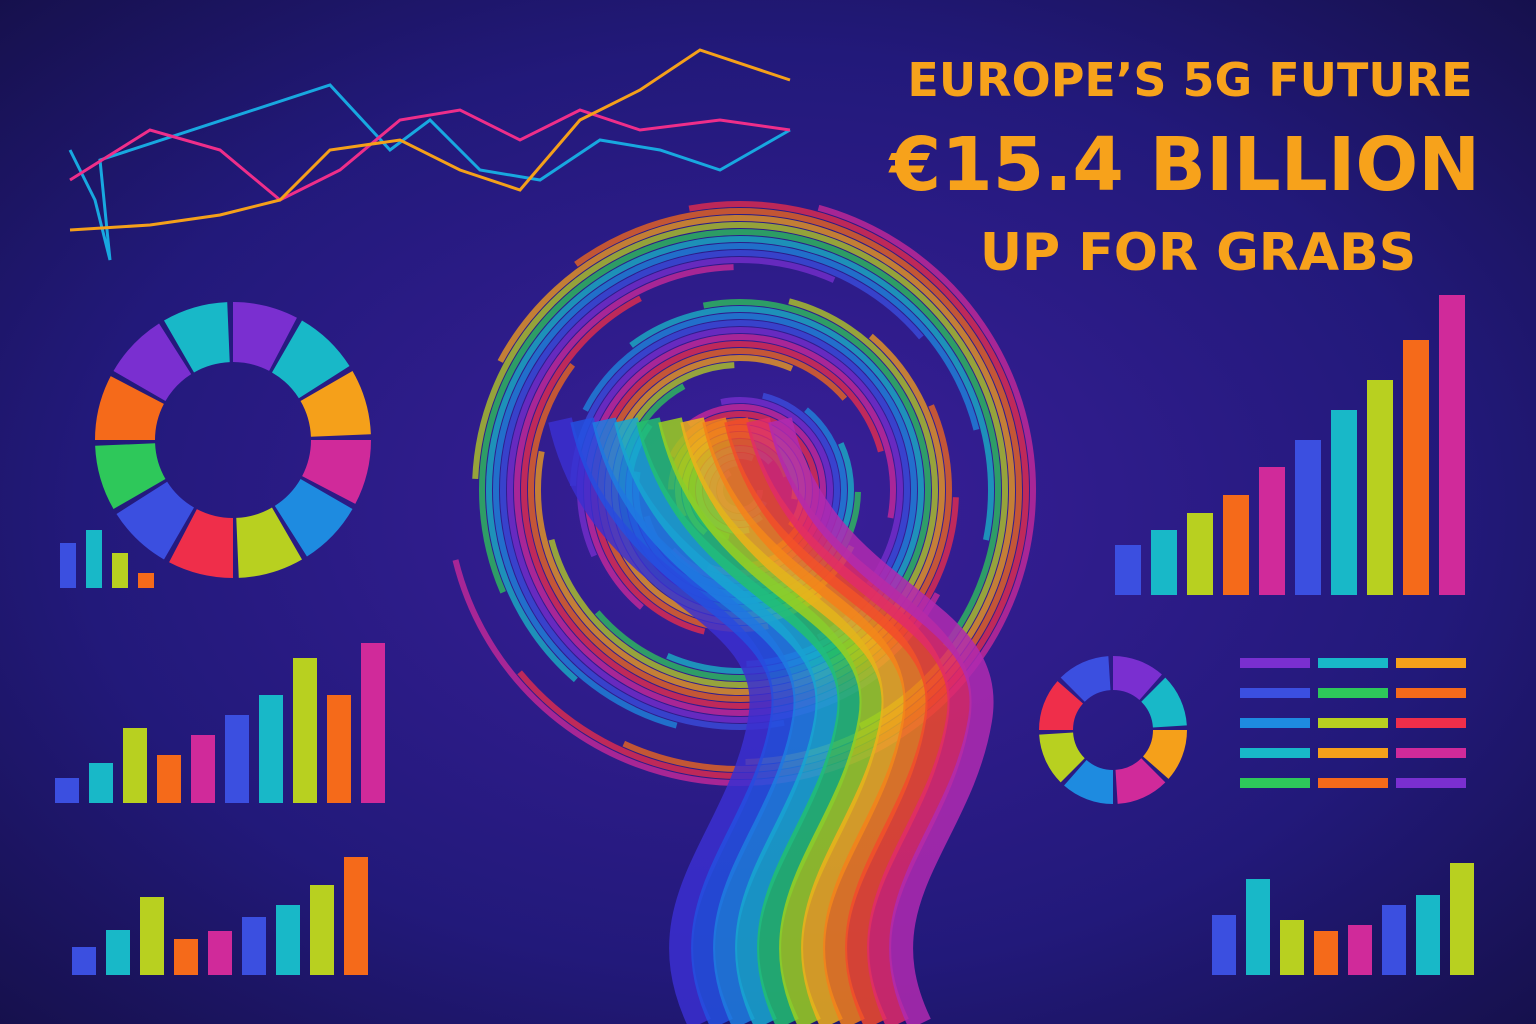 This screenshot has height=1024, width=1536. What do you see at coordinates (1184, 165) in the screenshot?
I see `title-line: €15.4 BILLION` at bounding box center [1184, 165].